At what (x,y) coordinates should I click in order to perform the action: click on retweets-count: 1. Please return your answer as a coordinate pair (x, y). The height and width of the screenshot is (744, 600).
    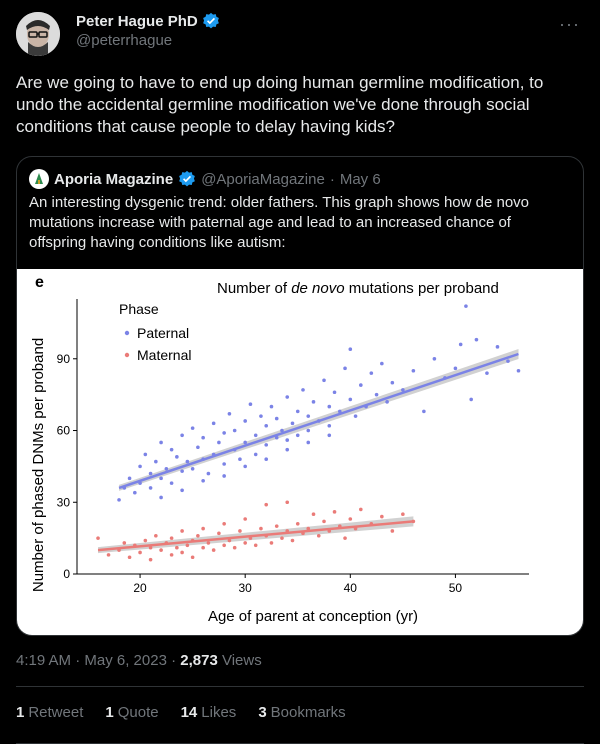
    Looking at the image, I should click on (20, 712).